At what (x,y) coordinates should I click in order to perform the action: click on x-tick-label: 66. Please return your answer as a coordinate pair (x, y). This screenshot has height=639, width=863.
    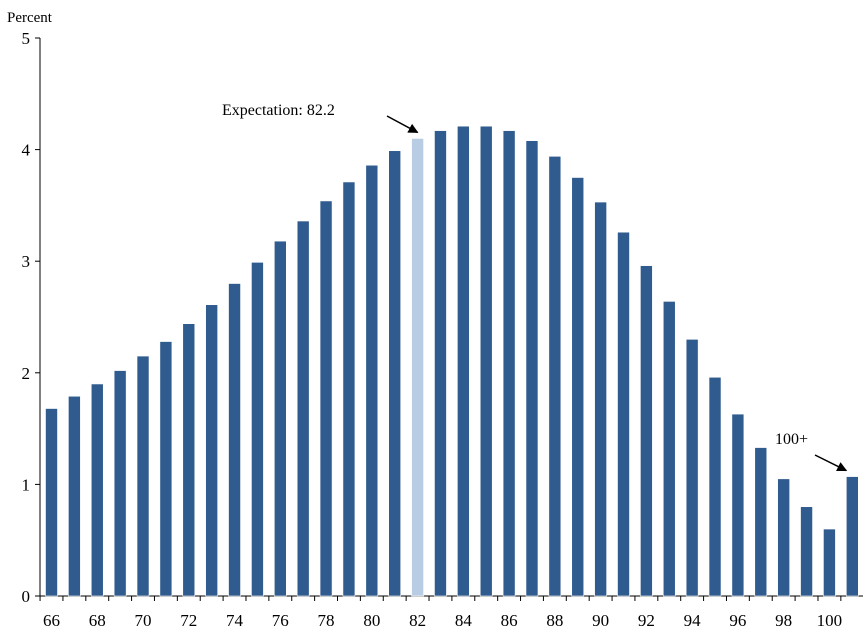
    Looking at the image, I should click on (51, 620).